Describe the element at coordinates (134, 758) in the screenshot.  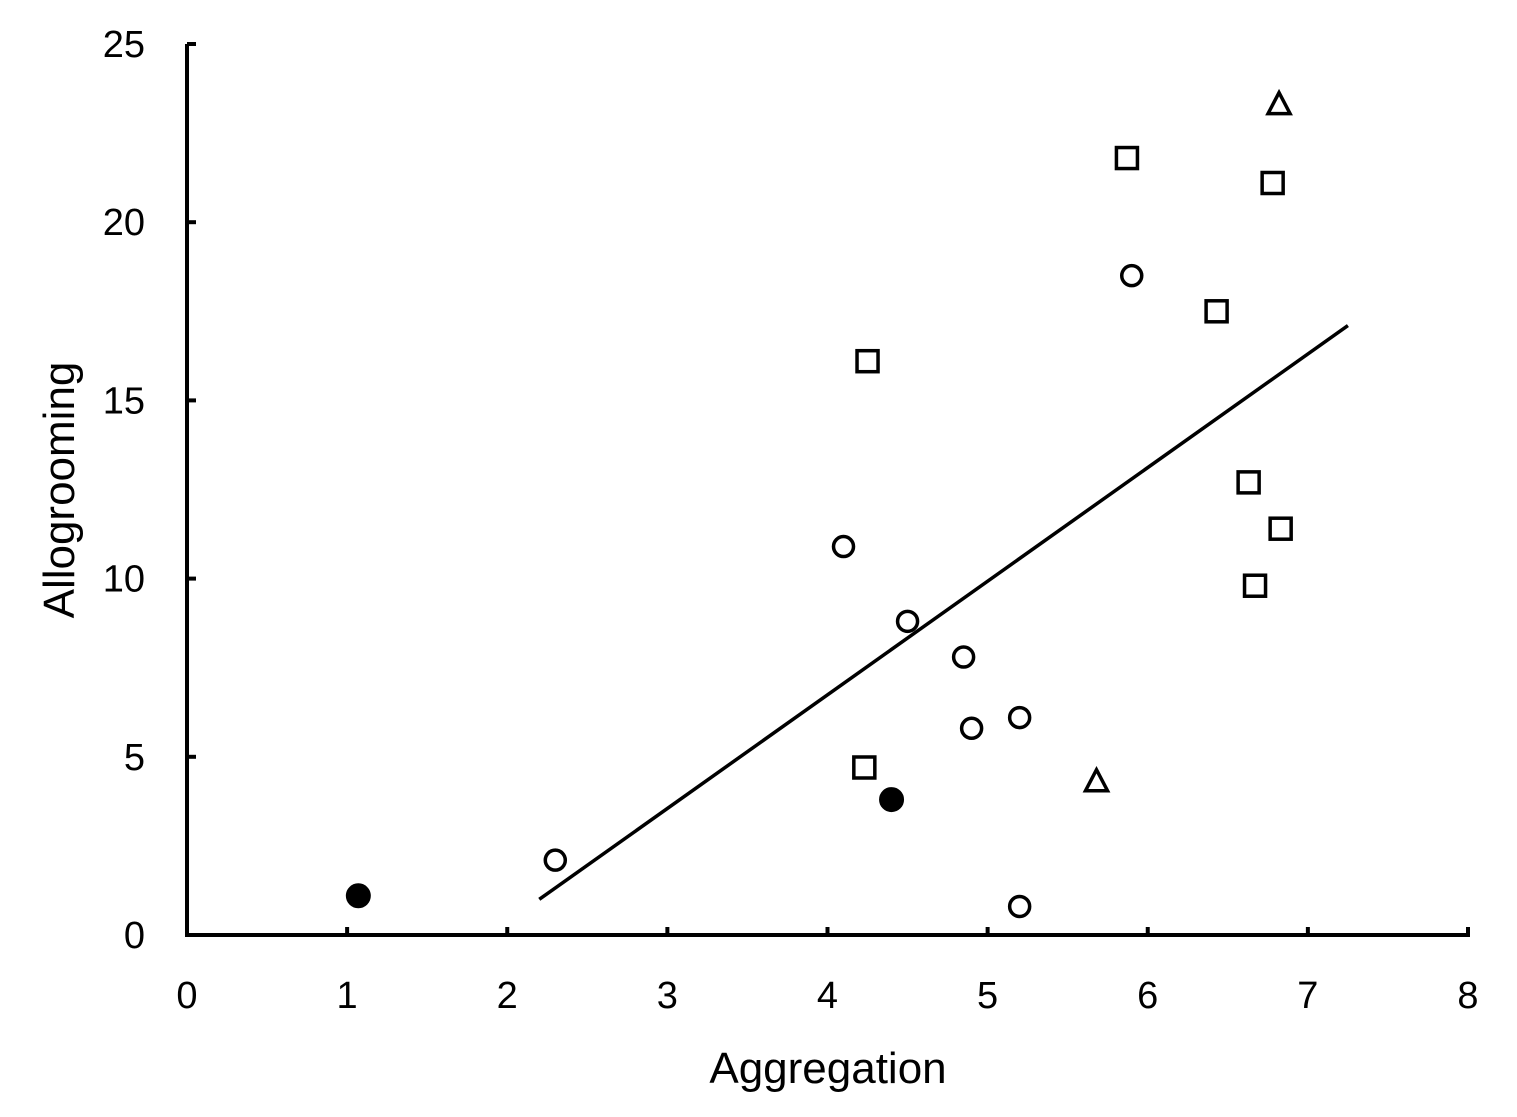
I see `y-tick-label: 5` at that location.